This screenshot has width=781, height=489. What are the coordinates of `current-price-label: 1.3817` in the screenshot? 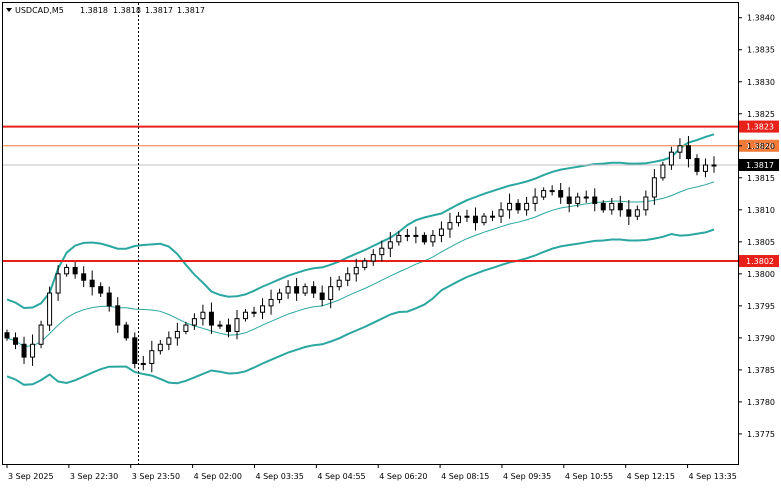 It's located at (760, 165).